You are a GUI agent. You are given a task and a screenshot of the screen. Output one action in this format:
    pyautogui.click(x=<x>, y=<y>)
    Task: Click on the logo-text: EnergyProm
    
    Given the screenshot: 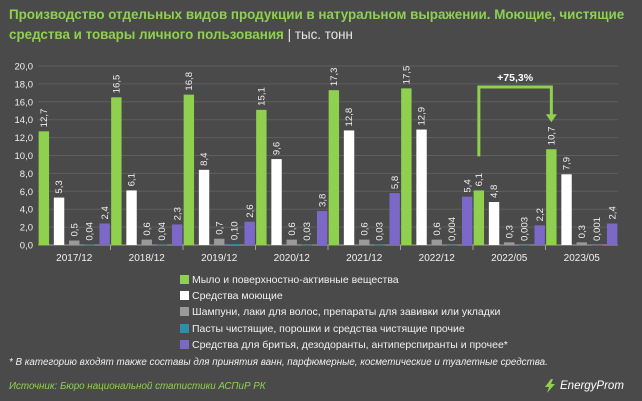 What is the action you would take?
    pyautogui.click(x=592, y=386)
    